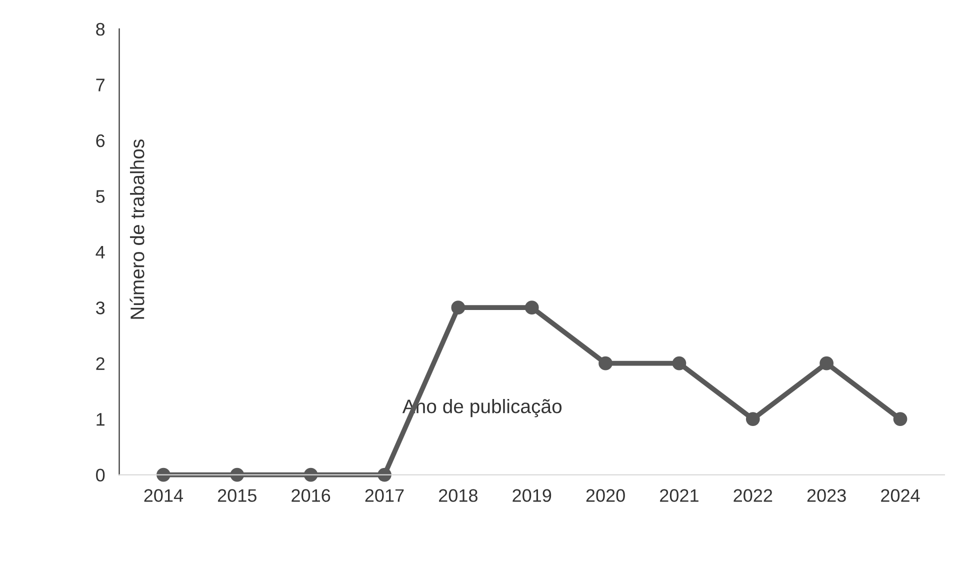 Image resolution: width=954 pixels, height=579 pixels. I want to click on x-tick-label: 2019, so click(532, 495).